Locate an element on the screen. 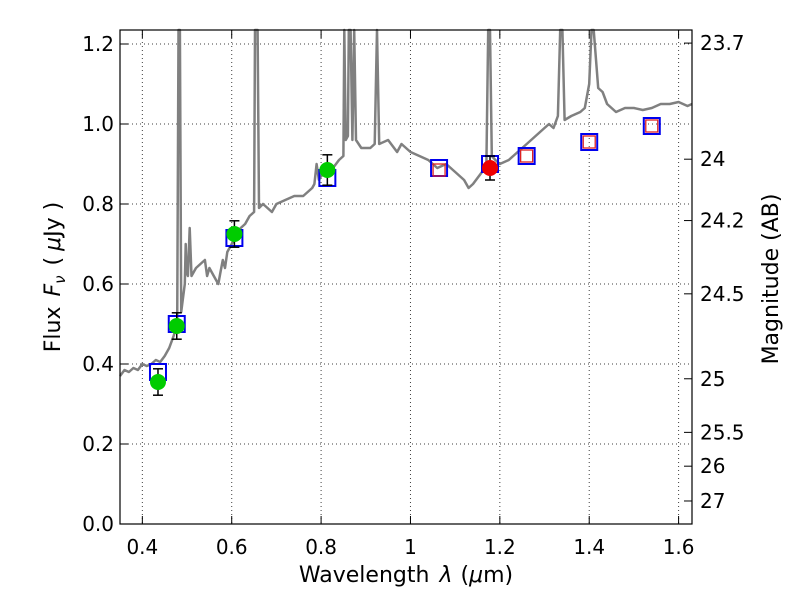 Image resolution: width=800 pixels, height=600 pixels. x-axis-label: Wavelength λ (μm) is located at coordinates (406, 575).